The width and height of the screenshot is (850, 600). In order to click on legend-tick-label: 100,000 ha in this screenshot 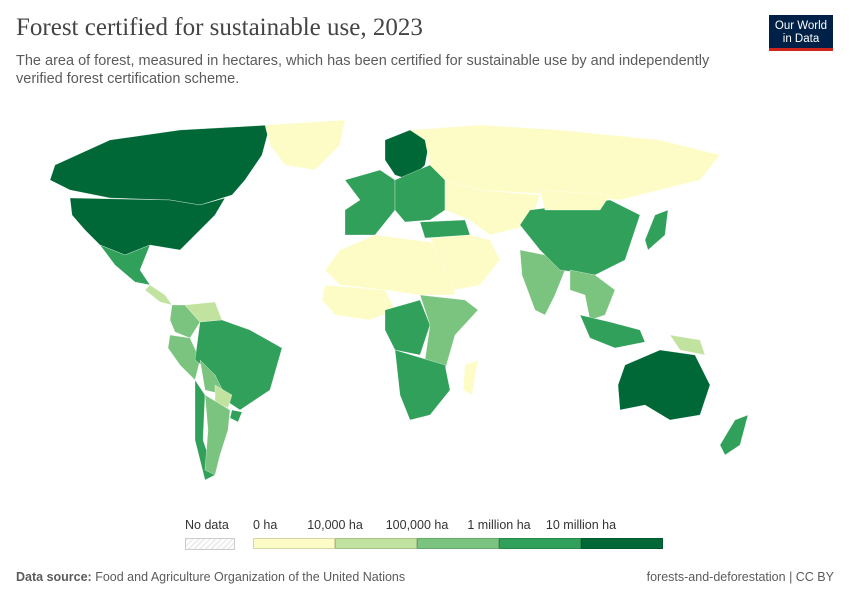, I will do `click(417, 525)`.